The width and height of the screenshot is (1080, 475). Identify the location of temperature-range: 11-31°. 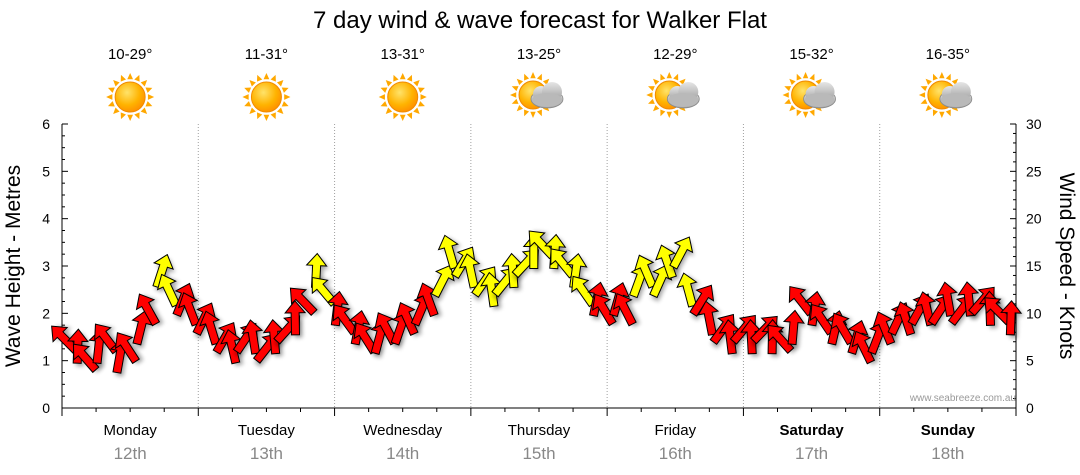
(266, 54).